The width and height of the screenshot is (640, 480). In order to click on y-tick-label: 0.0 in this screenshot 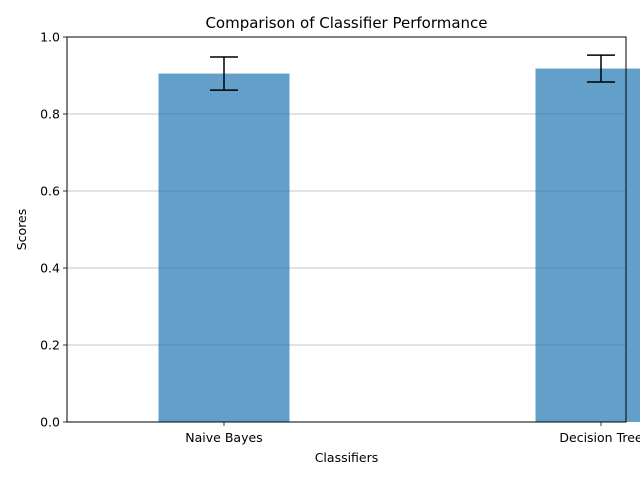, I will do `click(50, 422)`.